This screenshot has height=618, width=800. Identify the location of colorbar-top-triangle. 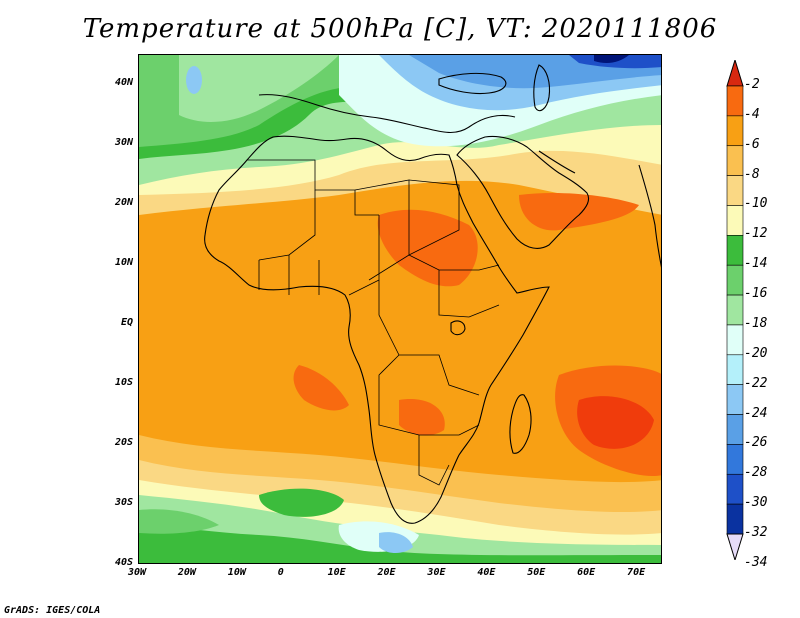
(735, 73).